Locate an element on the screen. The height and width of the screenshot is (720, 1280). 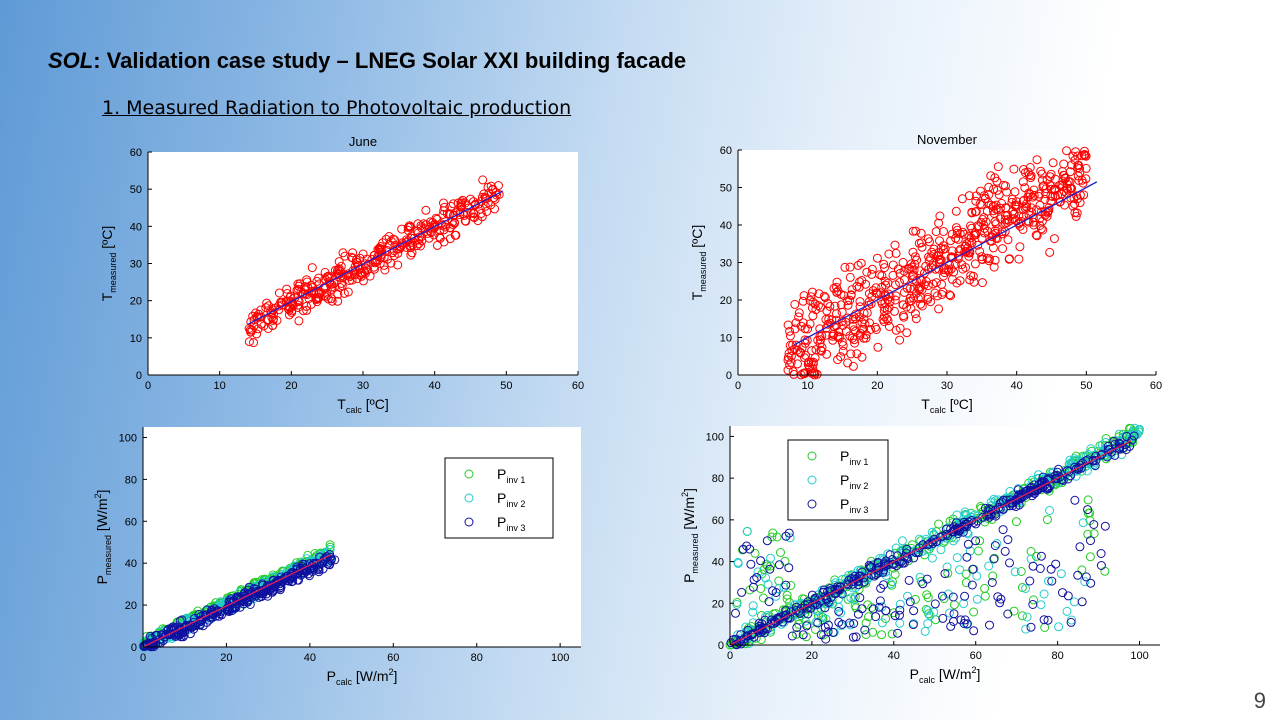
x-tick-label: 80 is located at coordinates (477, 658).